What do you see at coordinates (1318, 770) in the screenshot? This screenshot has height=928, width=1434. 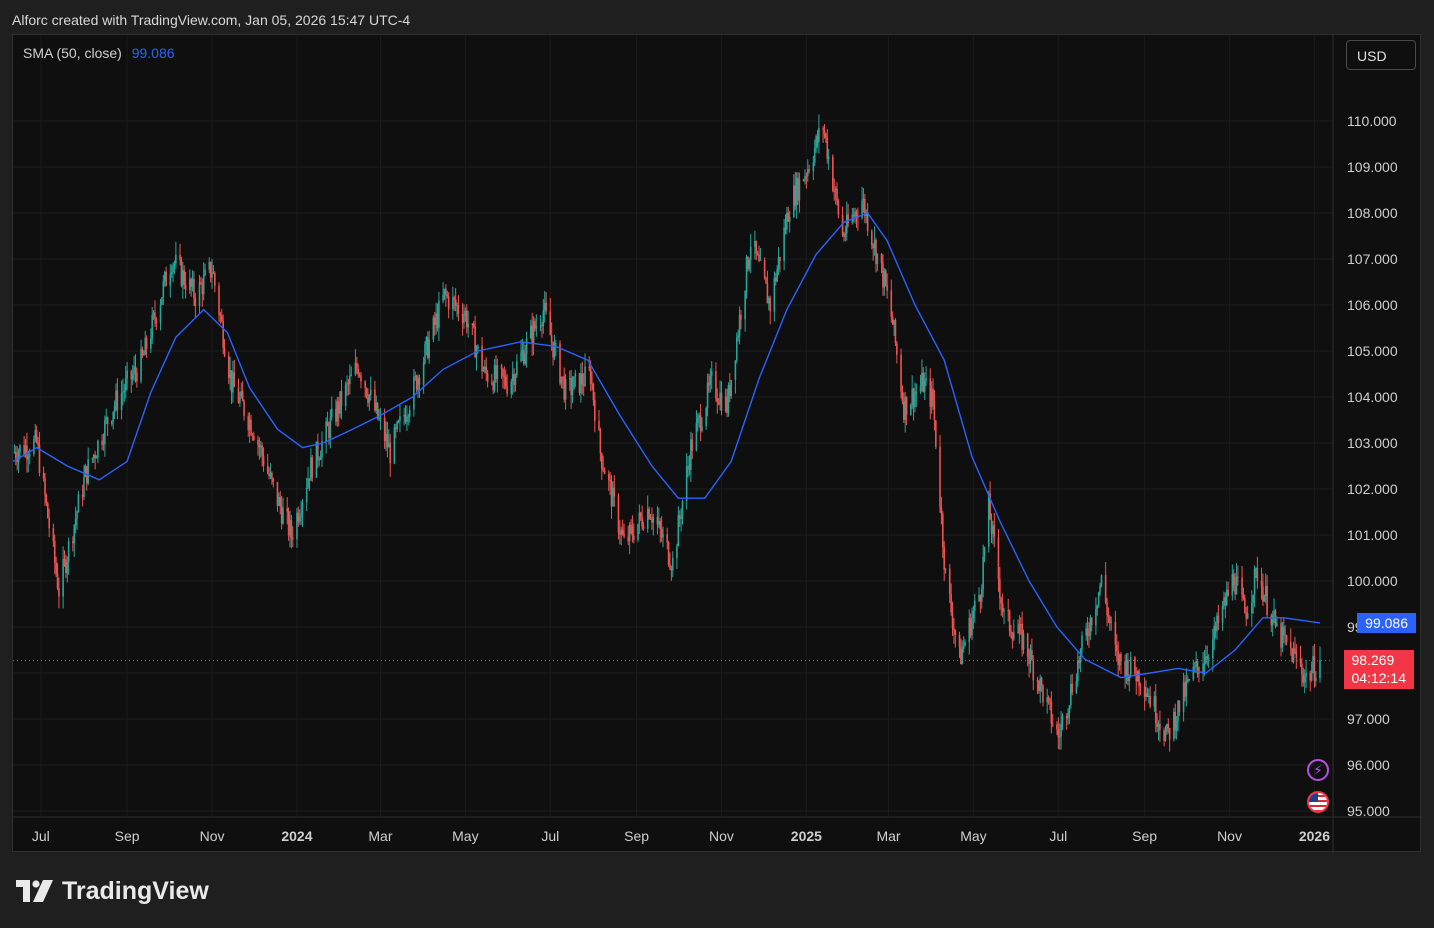 I see `lightning-icon: ⚡` at bounding box center [1318, 770].